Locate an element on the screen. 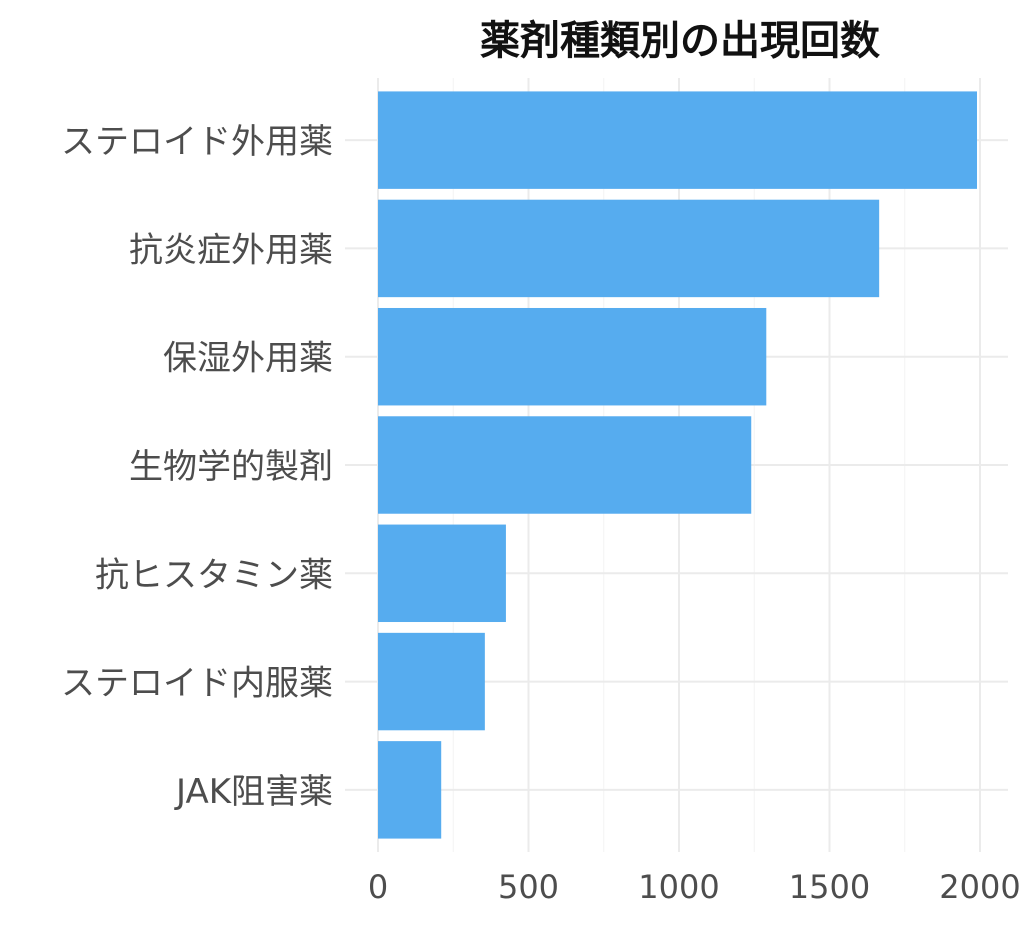  x-tick-label: 1000 is located at coordinates (678, 887).